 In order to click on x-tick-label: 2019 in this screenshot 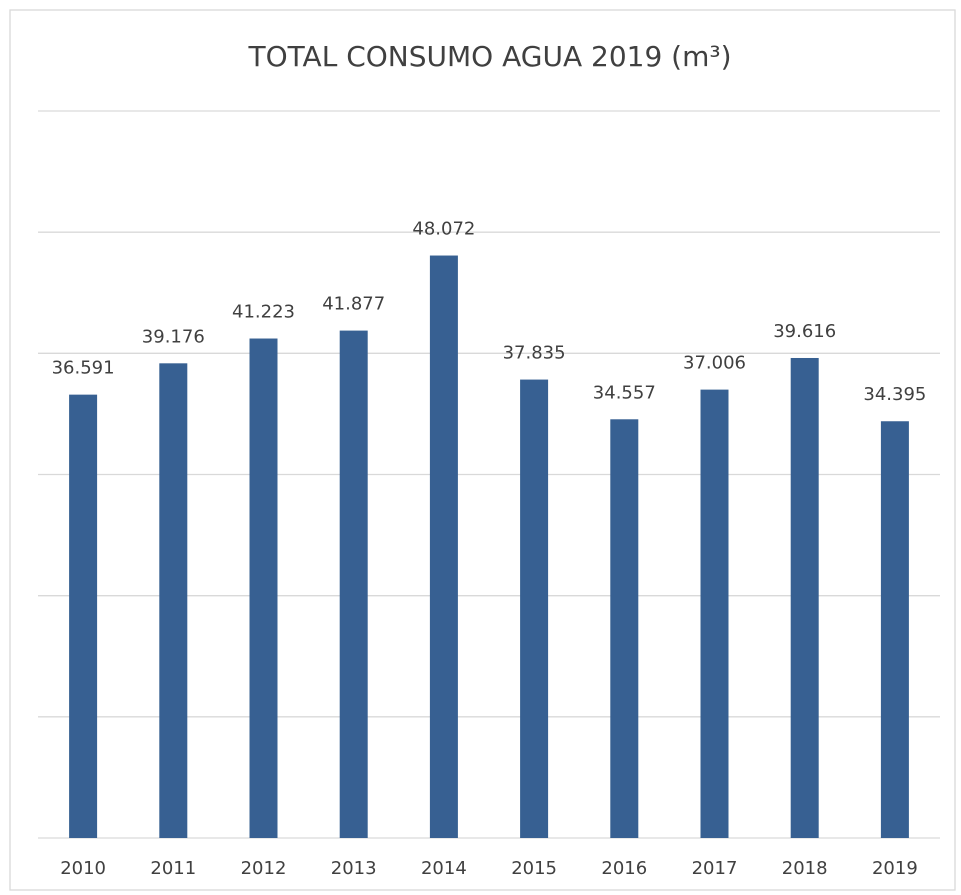, I will do `click(895, 868)`.